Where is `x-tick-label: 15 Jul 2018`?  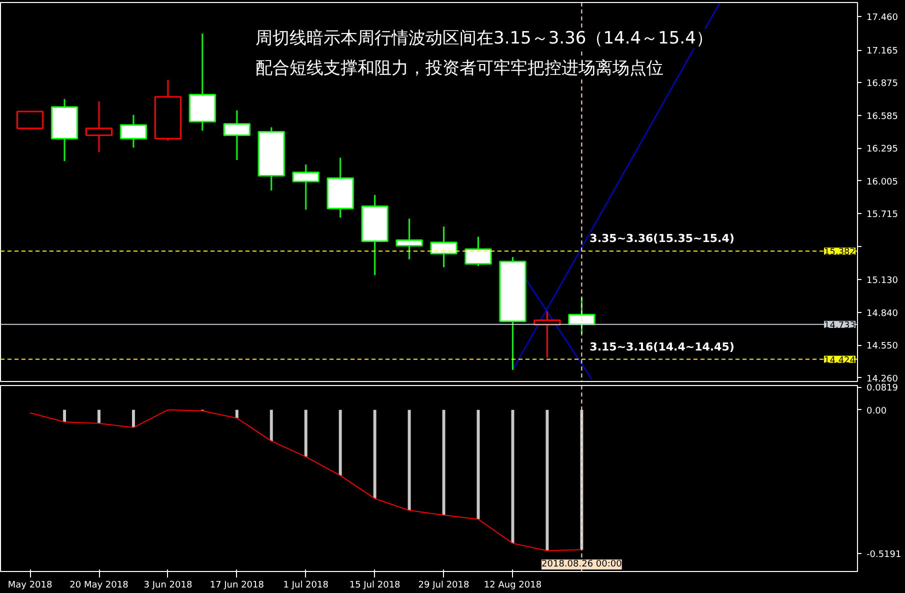 x-tick-label: 15 Jul 2018 is located at coordinates (375, 585).